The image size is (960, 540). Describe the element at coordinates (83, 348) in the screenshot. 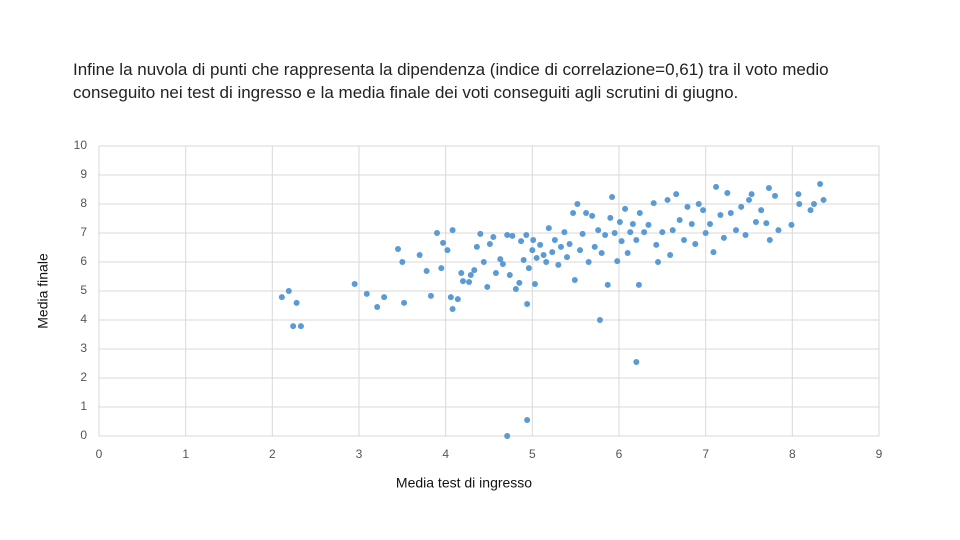

I see `y-tick-label: 3` at that location.